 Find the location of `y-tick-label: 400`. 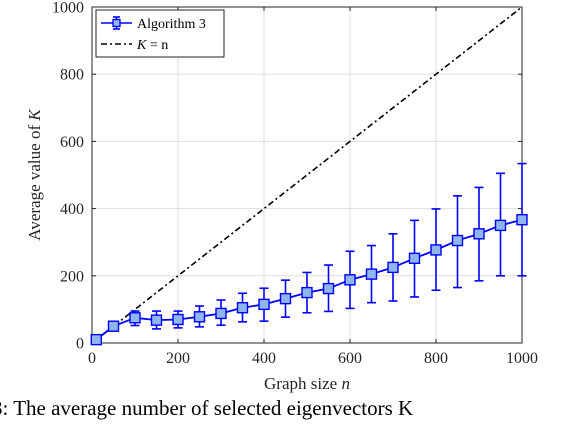

y-tick-label: 400 is located at coordinates (72, 209).